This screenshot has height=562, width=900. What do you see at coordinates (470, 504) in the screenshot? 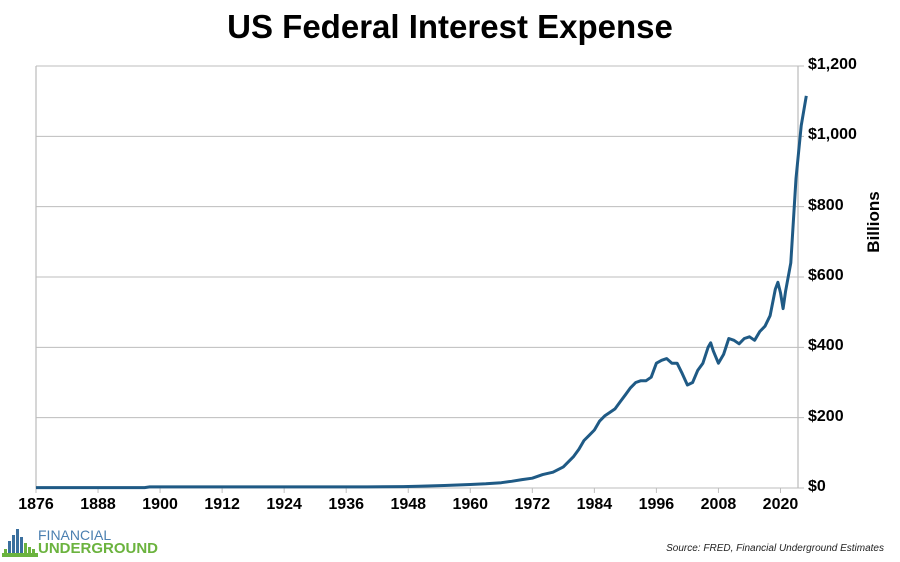
I see `x-tick-label: 1960` at bounding box center [470, 504].